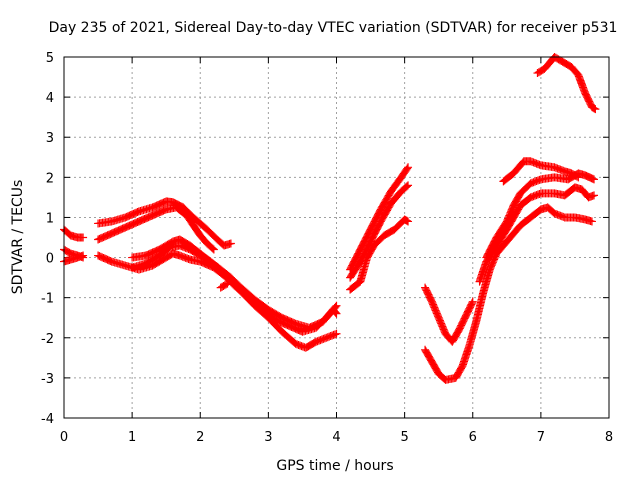  What do you see at coordinates (47, 339) in the screenshot?
I see `y-tick-label: -2` at bounding box center [47, 339].